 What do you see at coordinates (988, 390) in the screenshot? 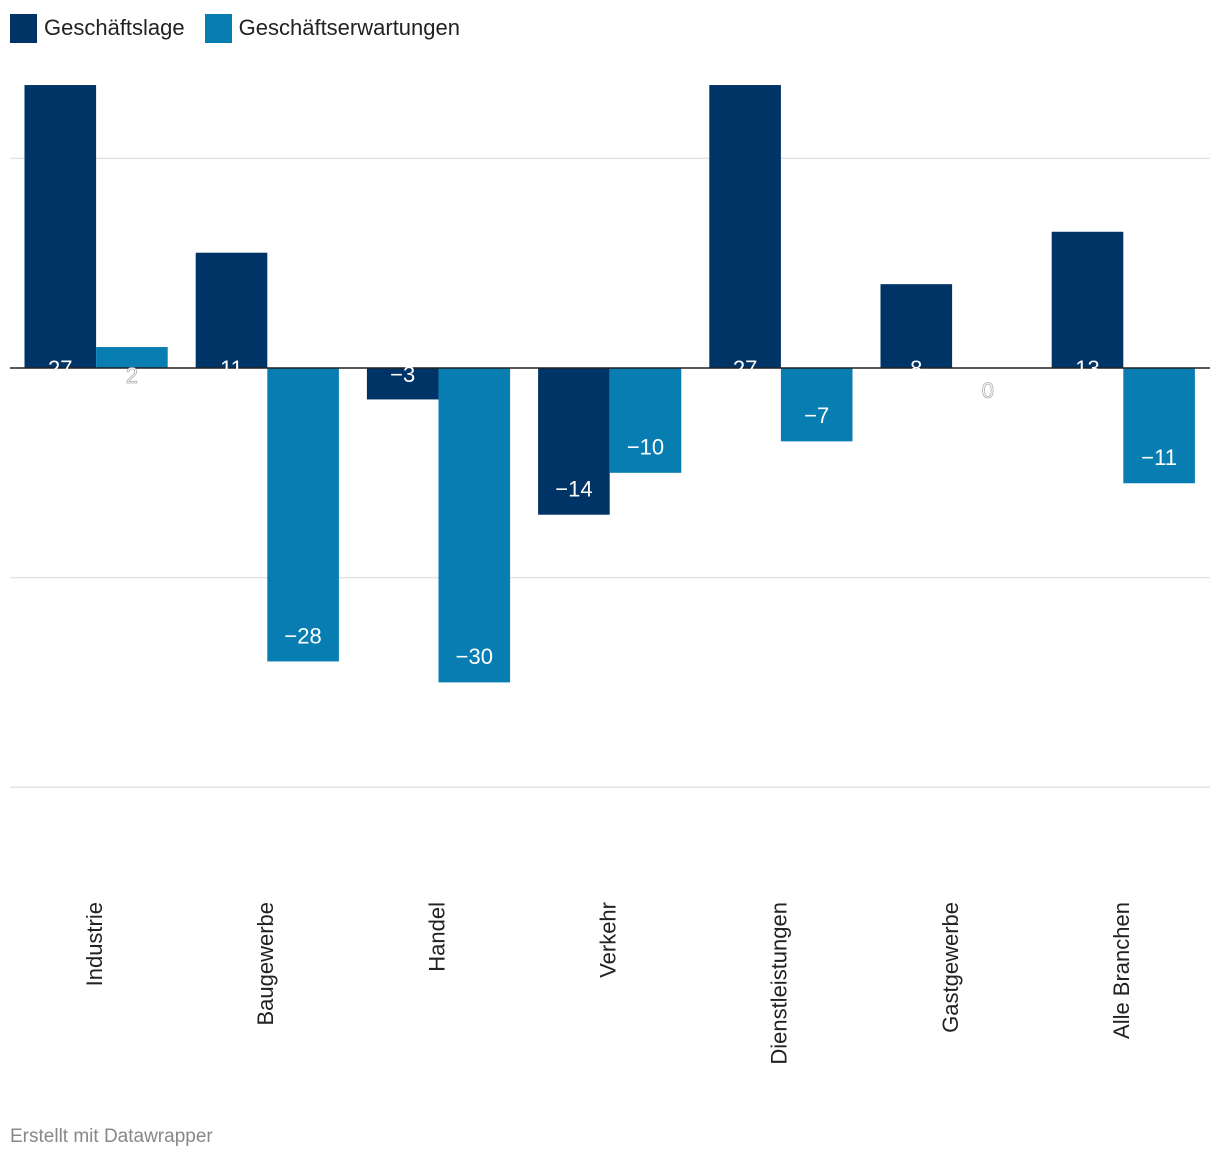
I see `value-label-gastgewerbe-geschaeftserwartungen: 0` at bounding box center [988, 390].